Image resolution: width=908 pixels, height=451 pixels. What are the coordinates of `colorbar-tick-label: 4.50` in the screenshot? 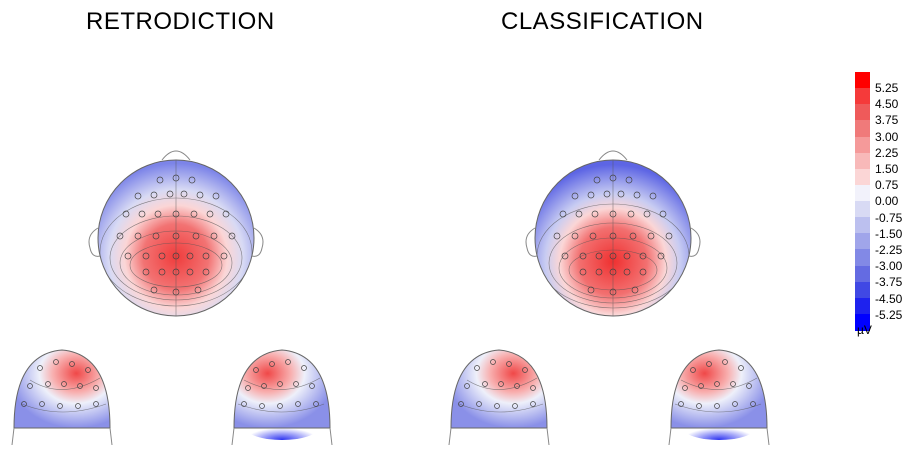 It's located at (887, 104).